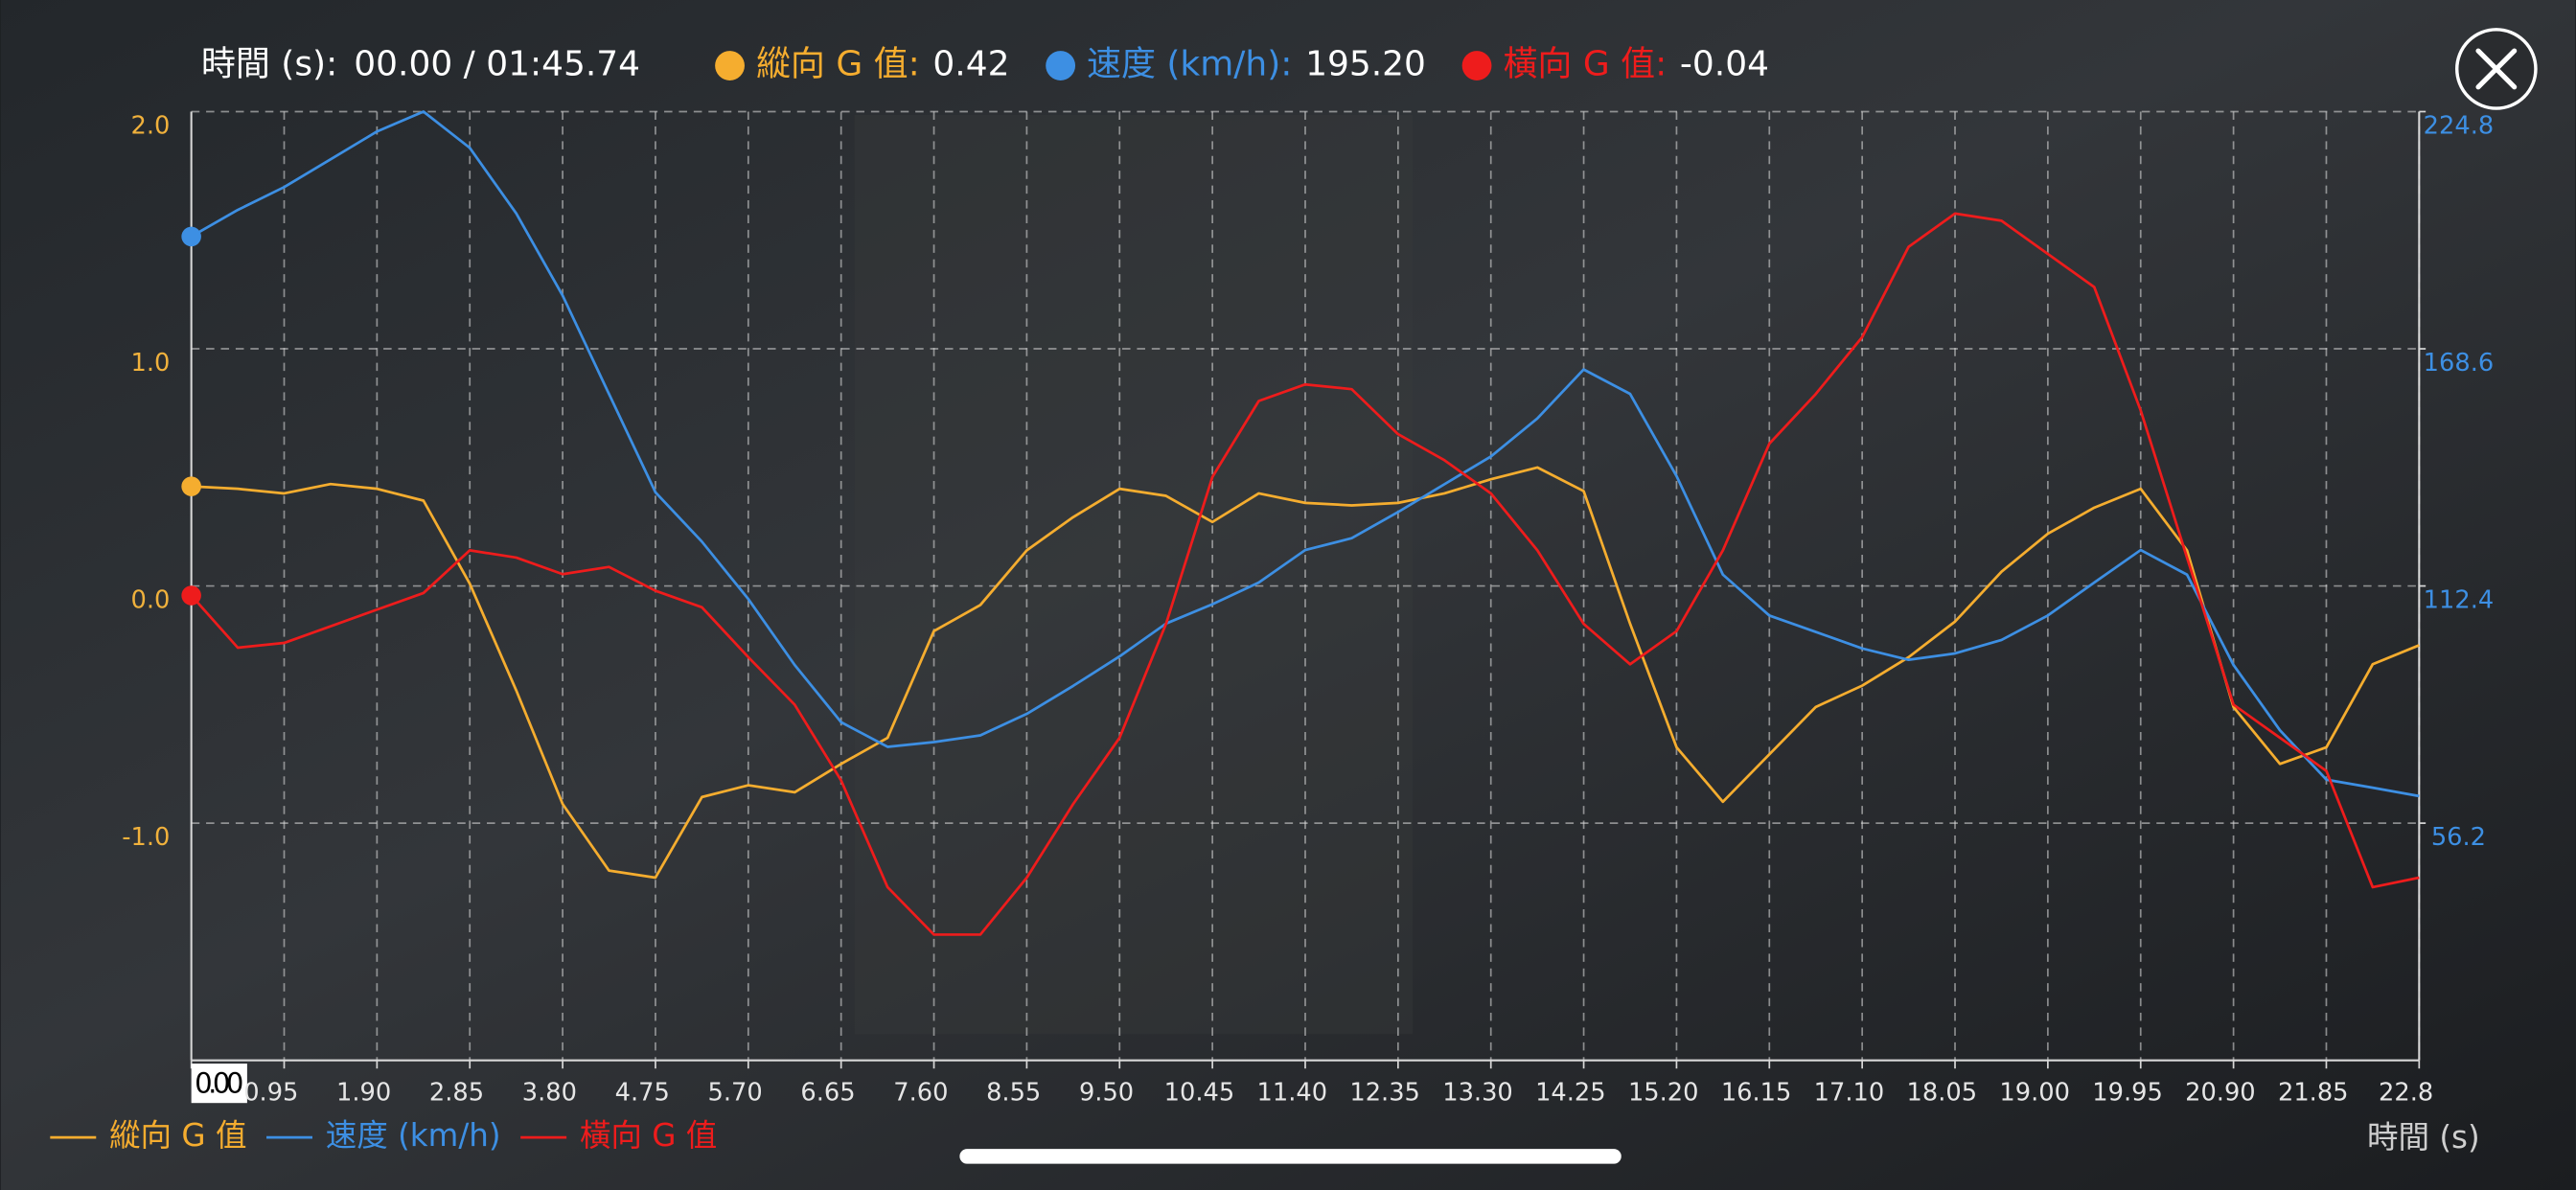 The width and height of the screenshot is (2576, 1190). What do you see at coordinates (1013, 1093) in the screenshot?
I see `x-tick-label: 8.55` at bounding box center [1013, 1093].